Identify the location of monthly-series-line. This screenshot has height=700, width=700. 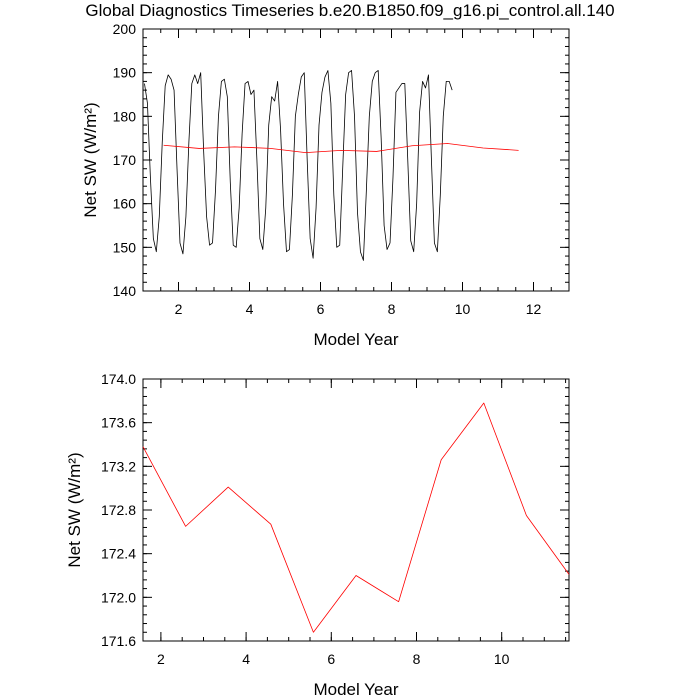
(298, 165).